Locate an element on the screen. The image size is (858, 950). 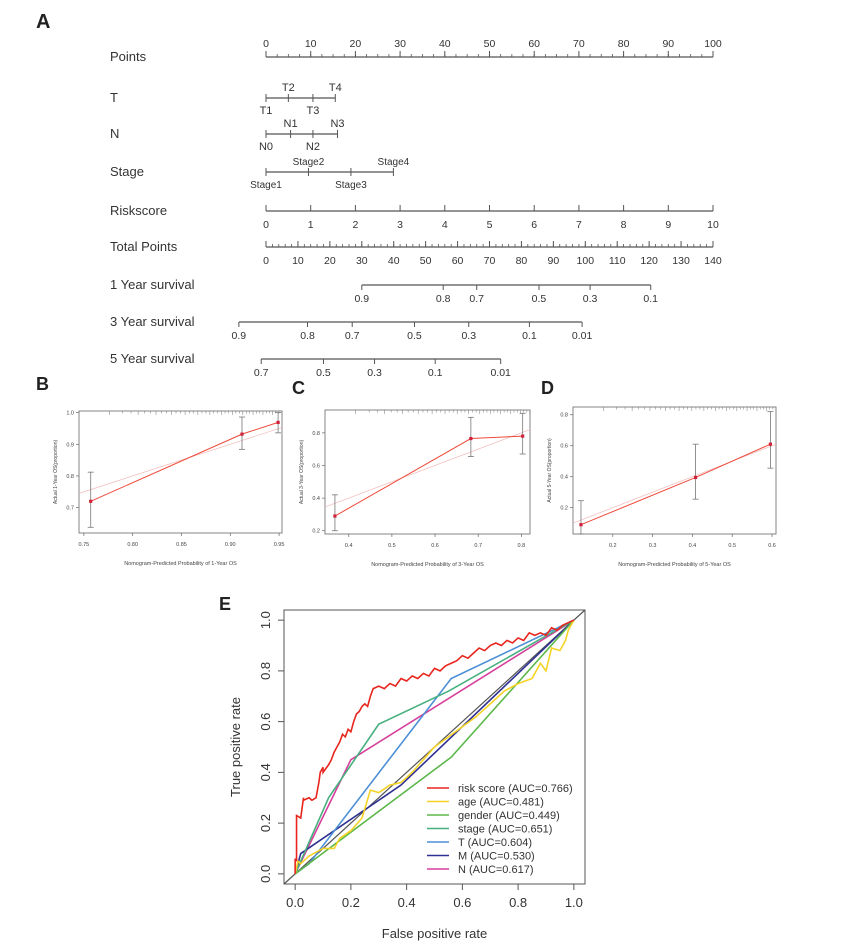
row-label: N is located at coordinates (114, 133).